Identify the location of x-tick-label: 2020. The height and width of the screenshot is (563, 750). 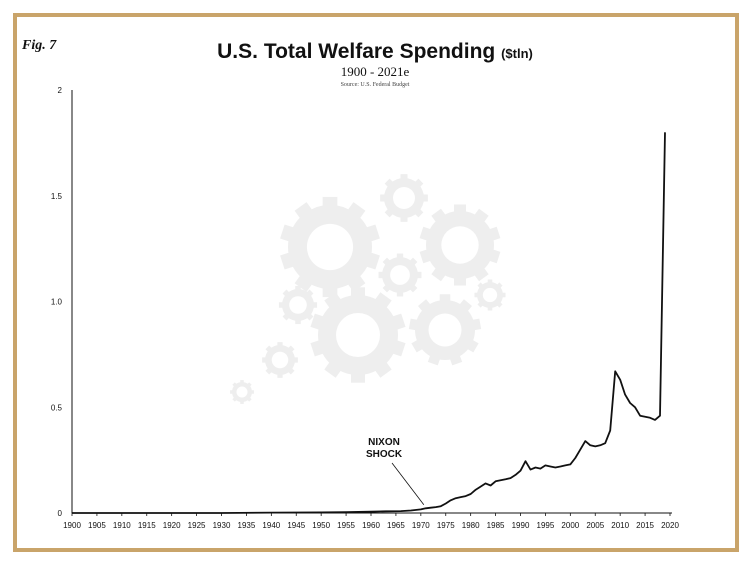
(670, 525).